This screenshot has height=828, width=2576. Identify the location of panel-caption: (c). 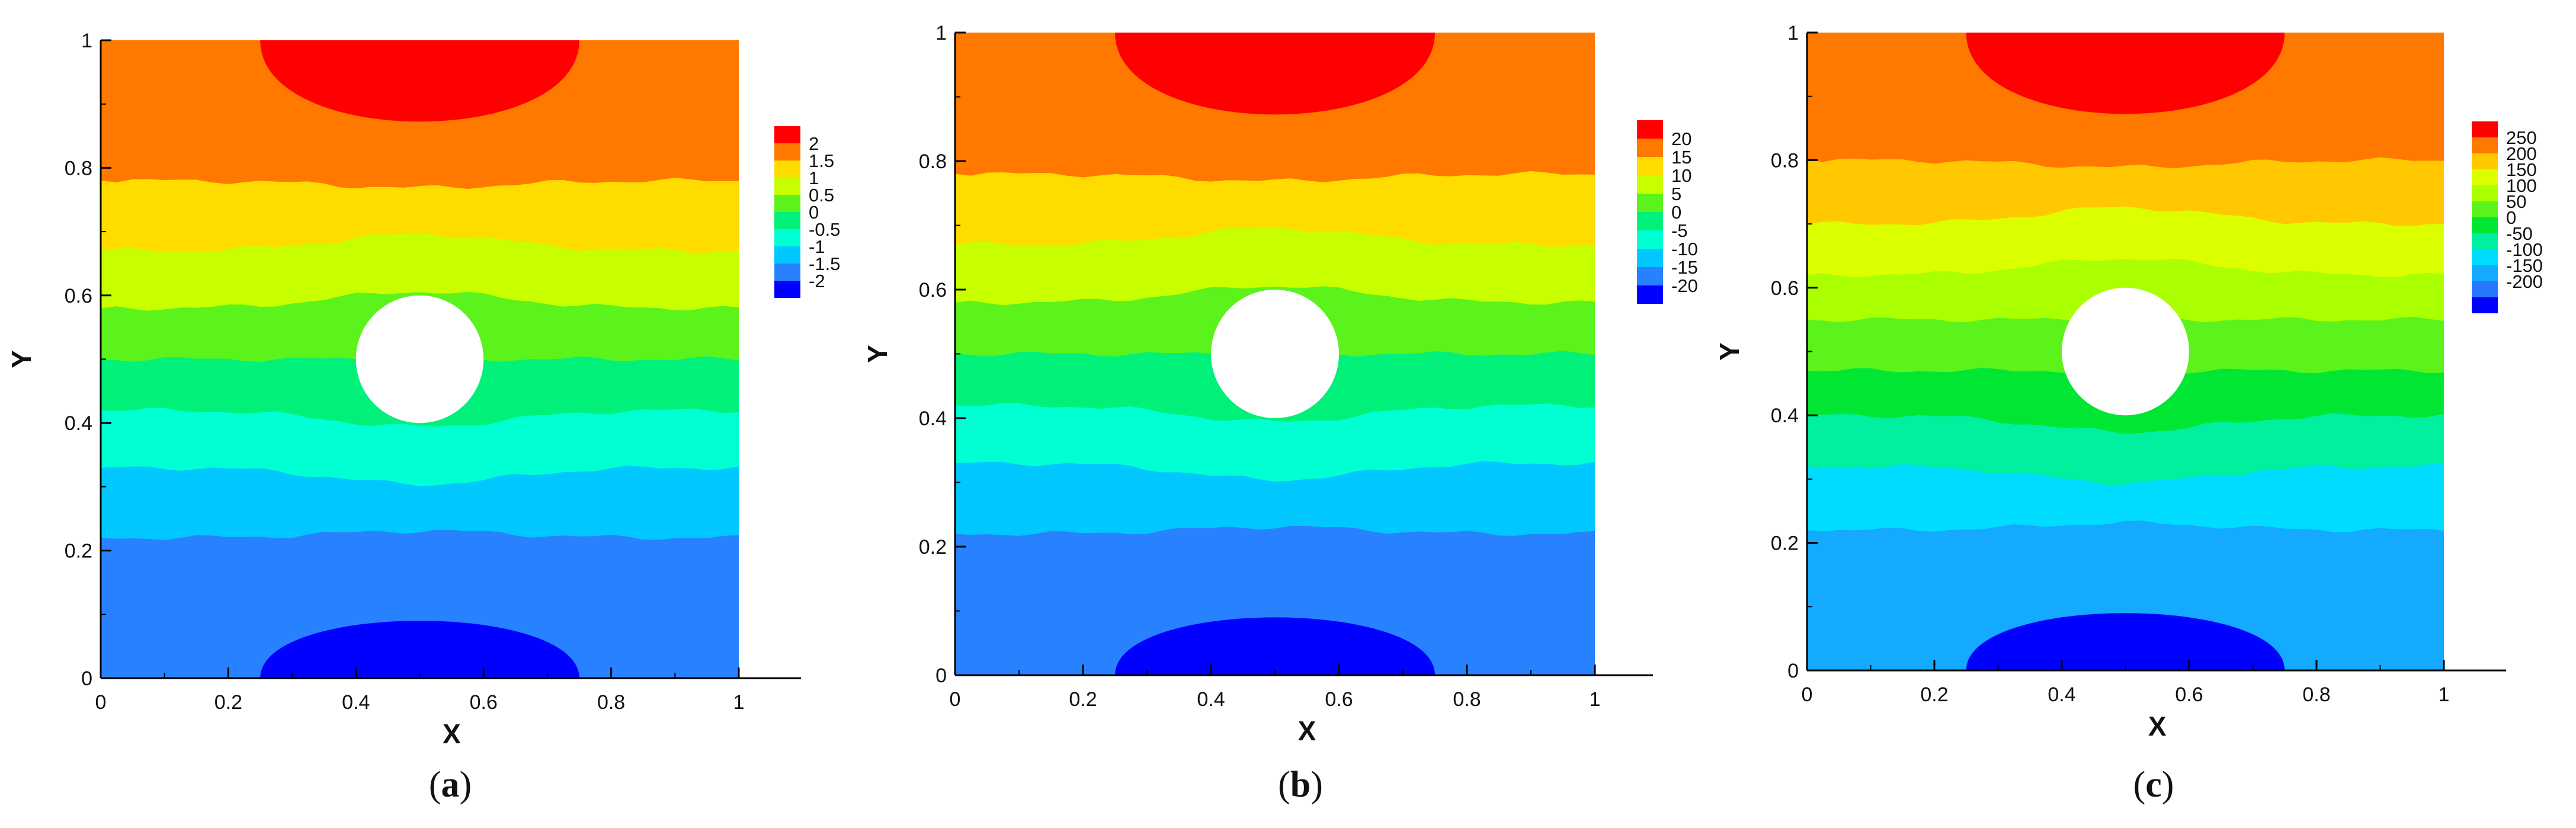
(2153, 785).